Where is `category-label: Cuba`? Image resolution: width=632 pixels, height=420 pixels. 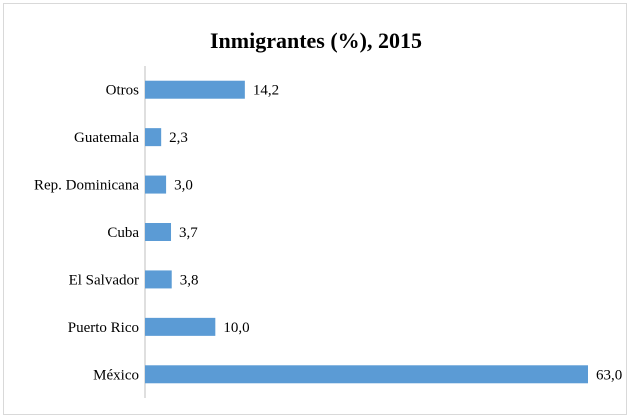
category-label: Cuba is located at coordinates (123, 233).